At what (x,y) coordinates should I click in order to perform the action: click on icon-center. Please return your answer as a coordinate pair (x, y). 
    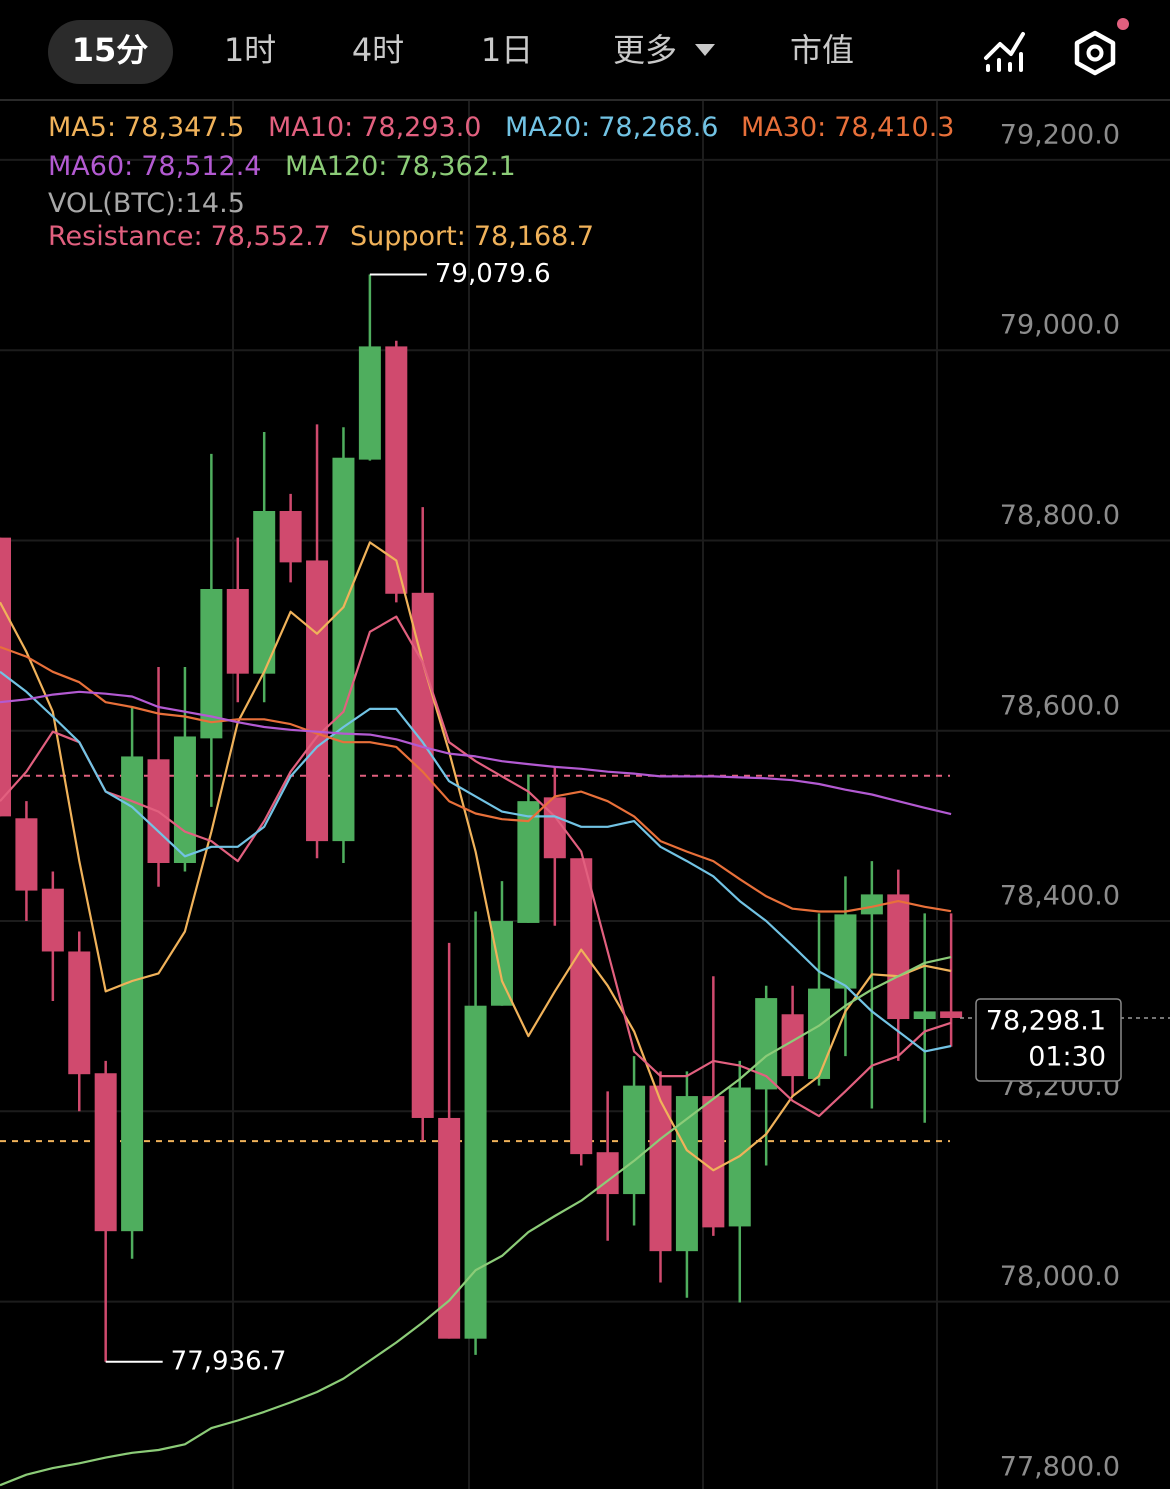
    Looking at the image, I should click on (1095, 53).